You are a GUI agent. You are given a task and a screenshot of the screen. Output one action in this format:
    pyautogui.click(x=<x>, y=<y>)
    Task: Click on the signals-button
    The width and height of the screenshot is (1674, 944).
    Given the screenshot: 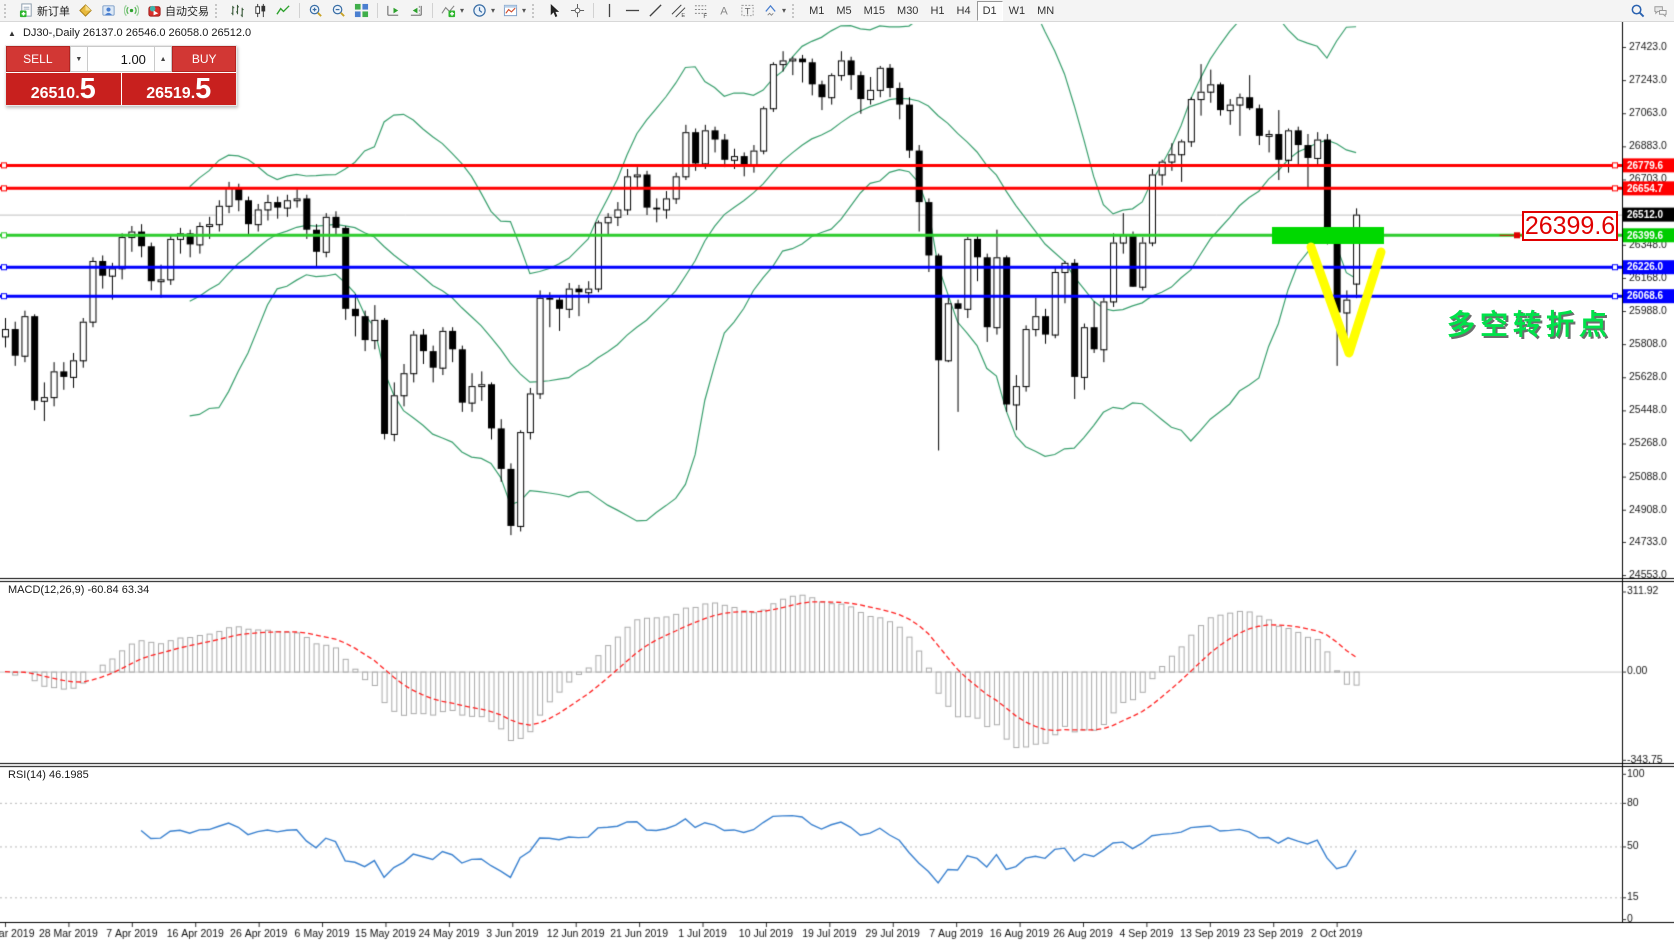 What is the action you would take?
    pyautogui.click(x=131, y=11)
    